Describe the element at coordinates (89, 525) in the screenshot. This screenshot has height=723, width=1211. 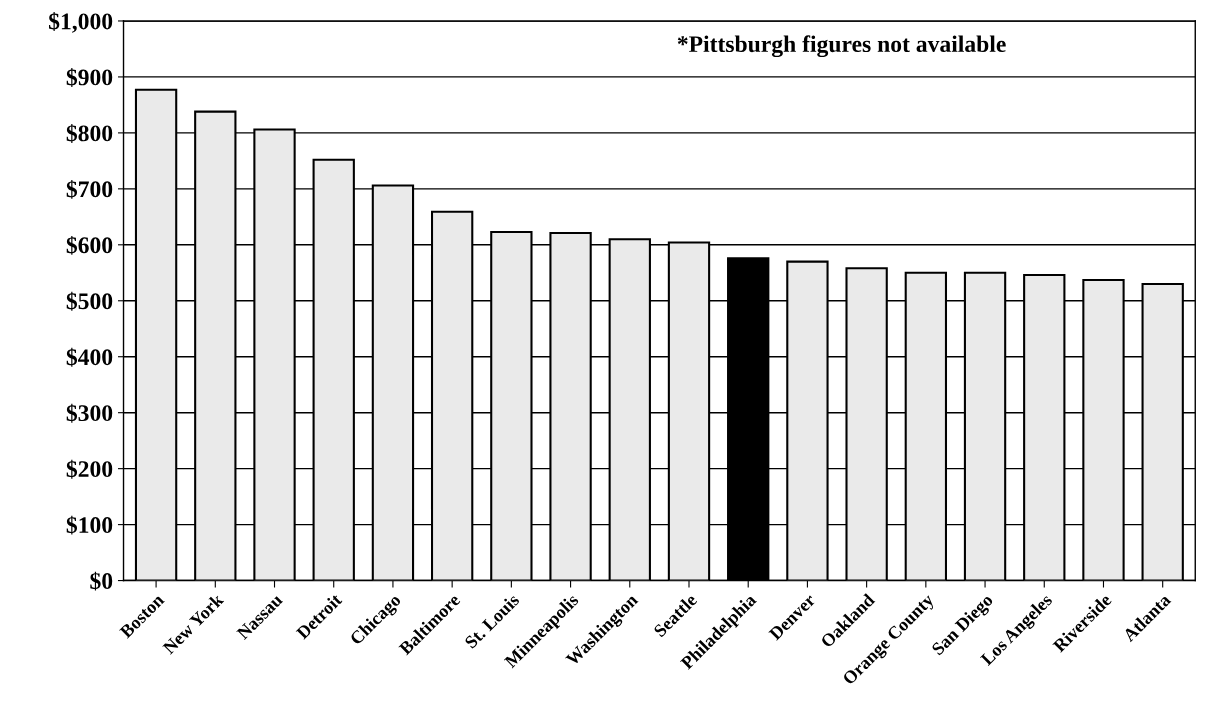
I see `y-tick-label: $100` at that location.